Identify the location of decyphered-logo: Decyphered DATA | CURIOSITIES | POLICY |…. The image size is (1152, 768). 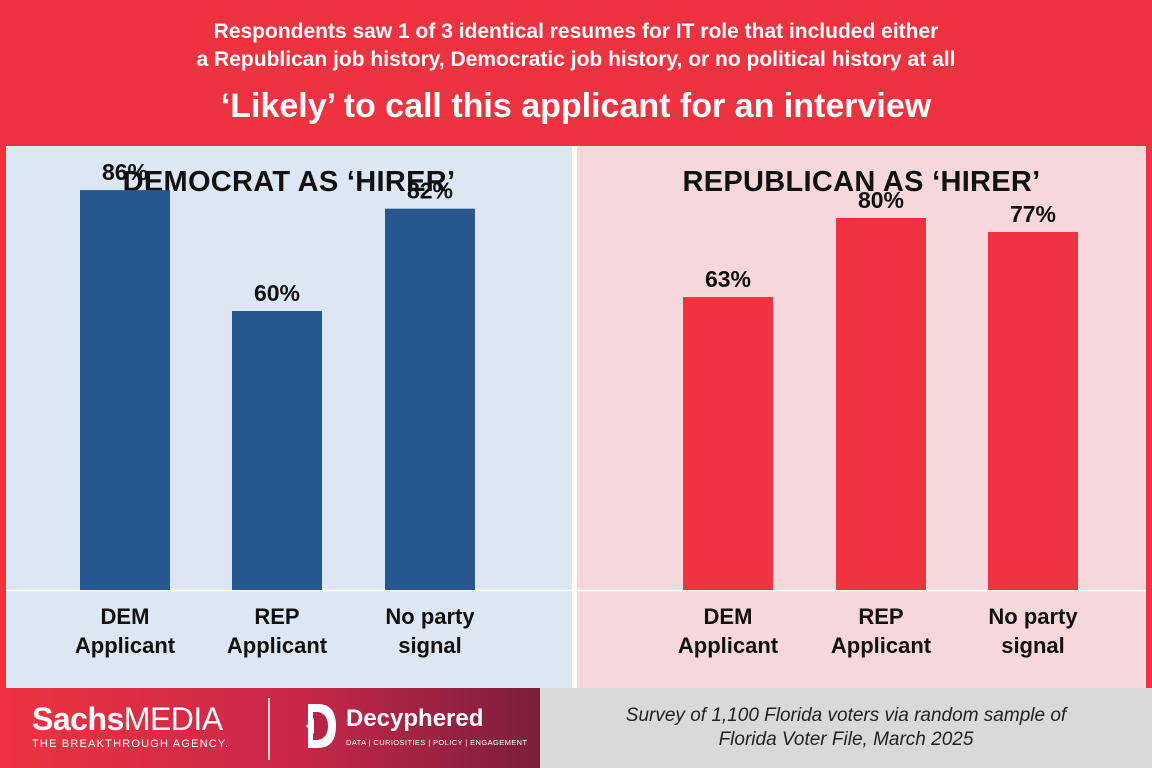
(436, 726).